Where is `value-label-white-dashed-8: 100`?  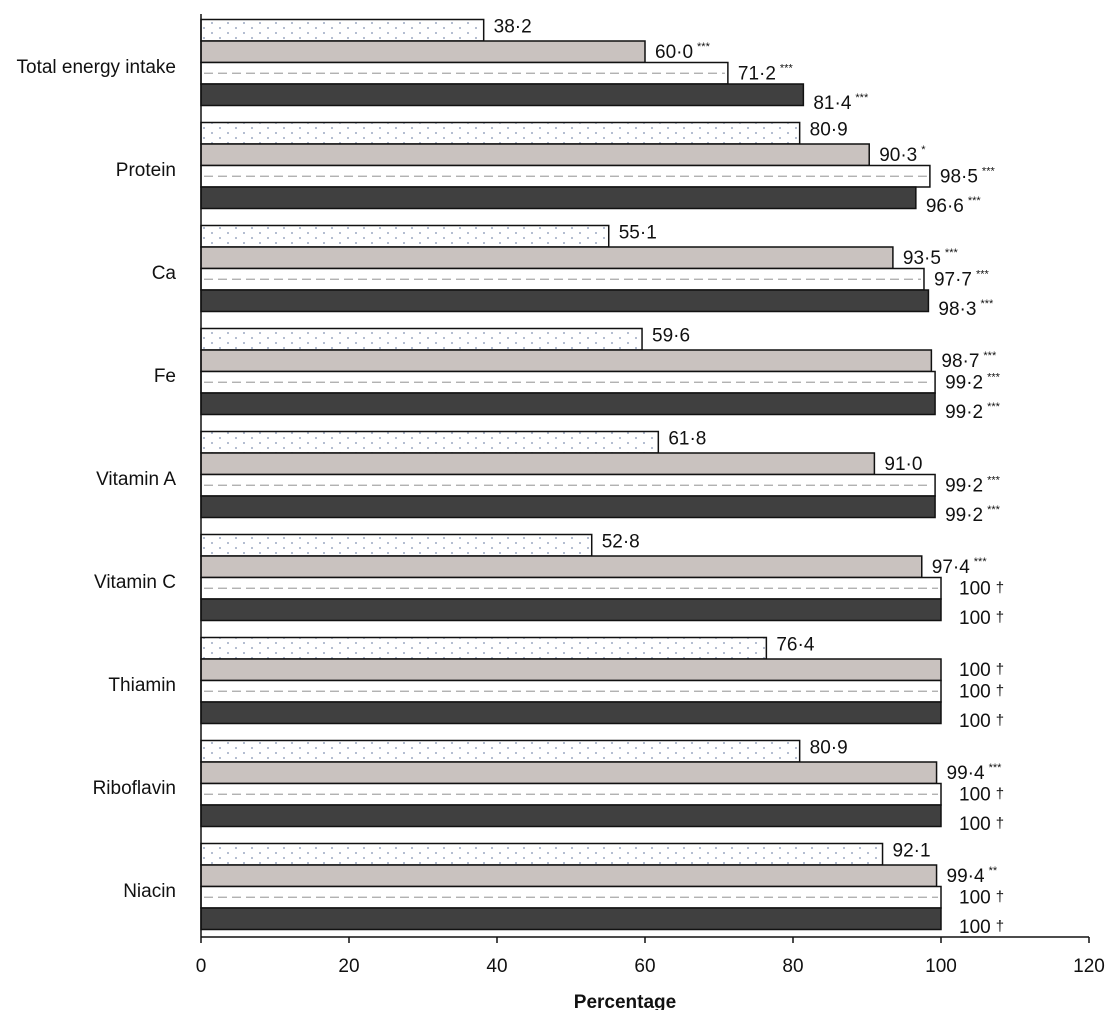 value-label-white-dashed-8: 100 is located at coordinates (975, 897).